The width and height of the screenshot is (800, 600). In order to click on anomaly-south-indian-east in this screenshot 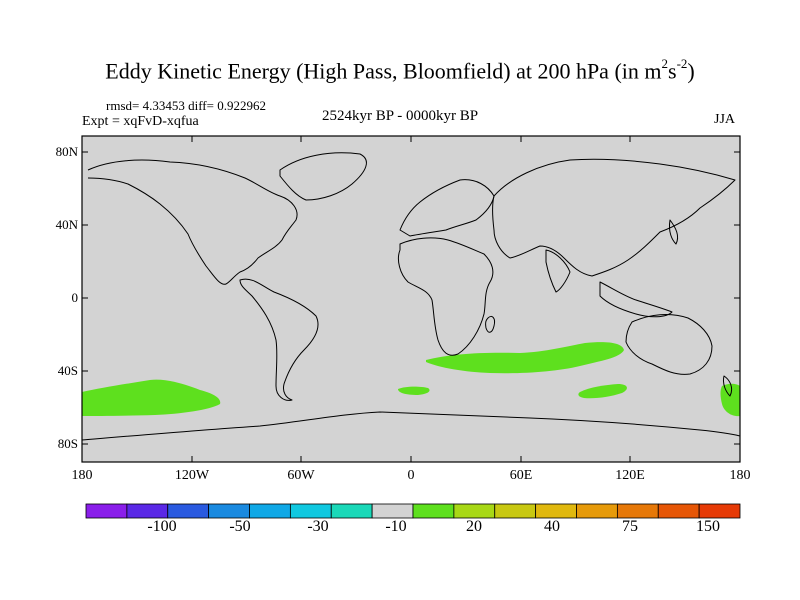, I will do `click(602, 391)`.